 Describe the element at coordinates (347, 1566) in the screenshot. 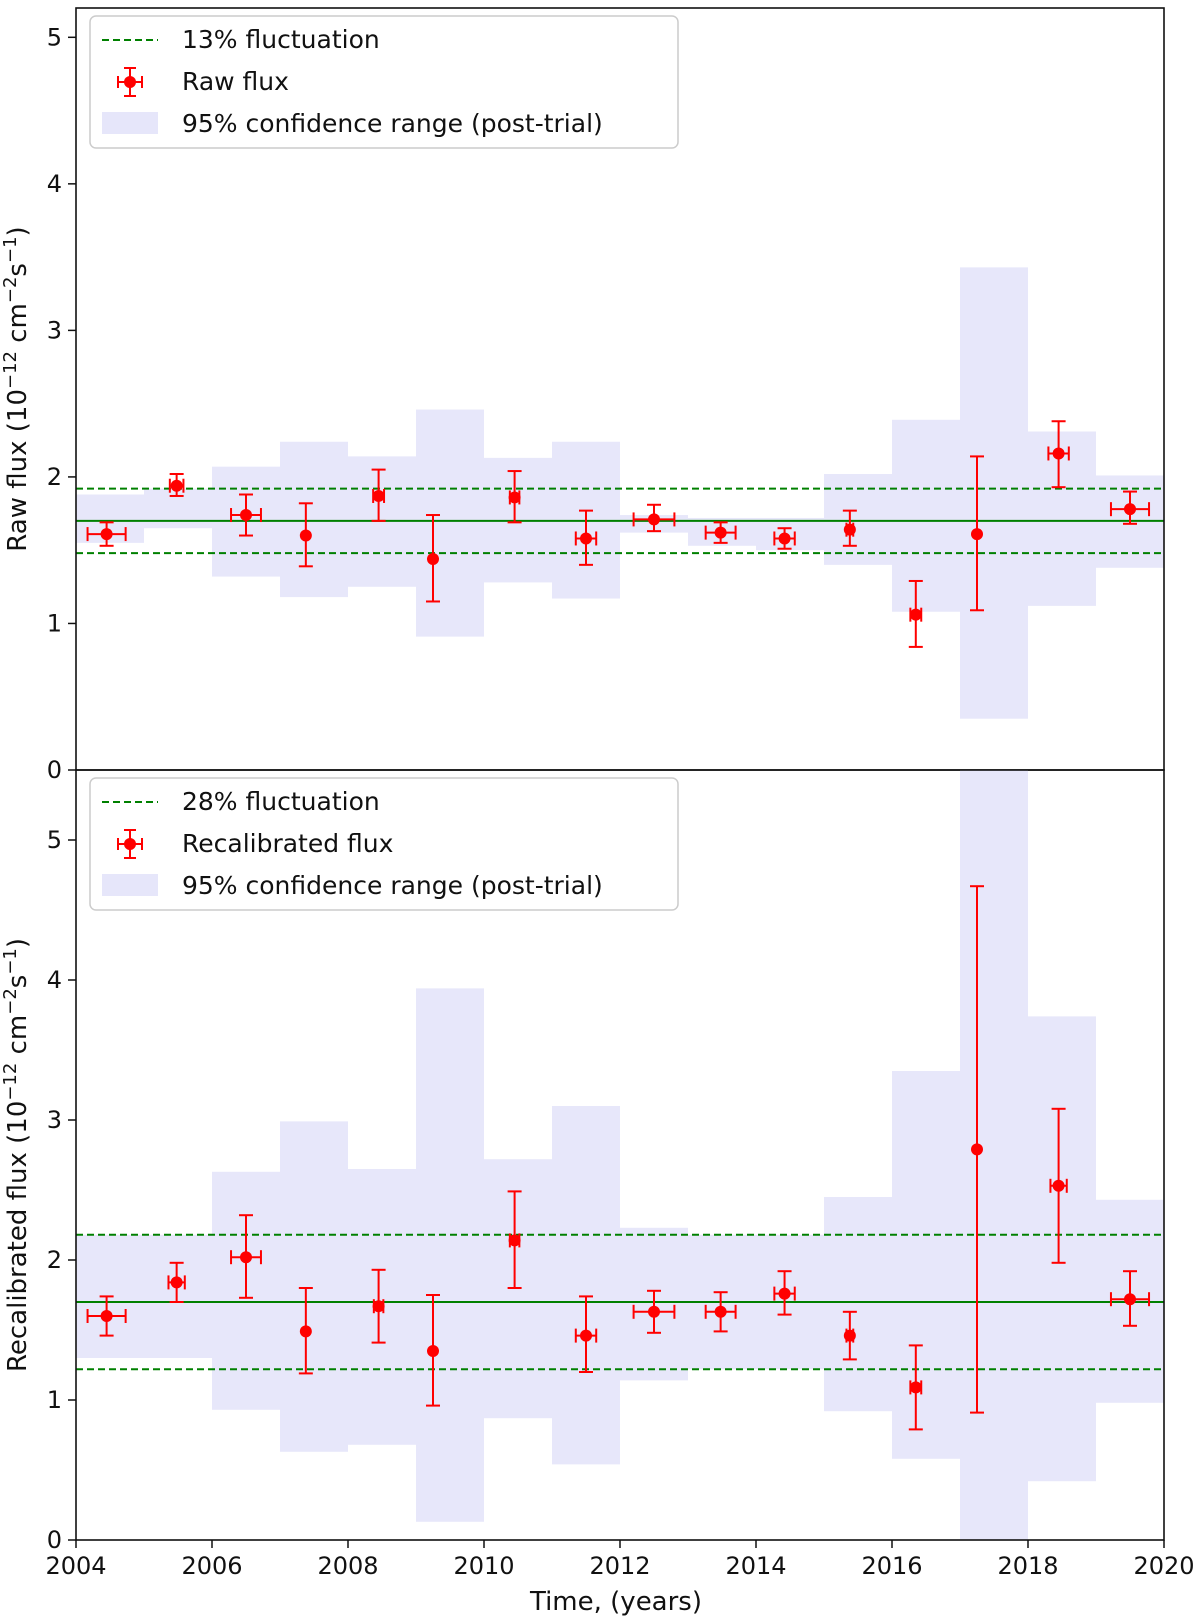

I see `x-tick-label: 2008` at that location.